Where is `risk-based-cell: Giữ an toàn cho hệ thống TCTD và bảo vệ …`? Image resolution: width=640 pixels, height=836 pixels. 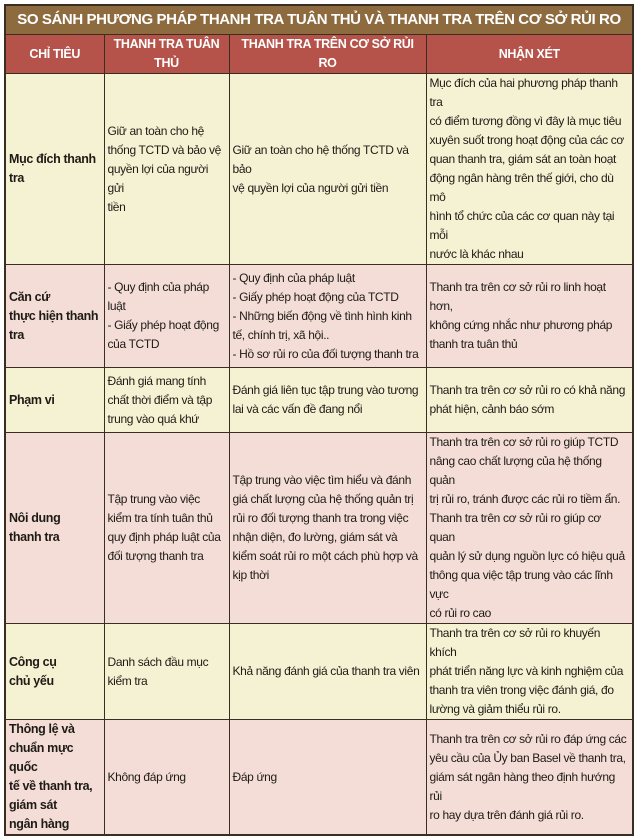 risk-based-cell: Giữ an toàn cho hệ thống TCTD và bảo vệ … is located at coordinates (327, 169).